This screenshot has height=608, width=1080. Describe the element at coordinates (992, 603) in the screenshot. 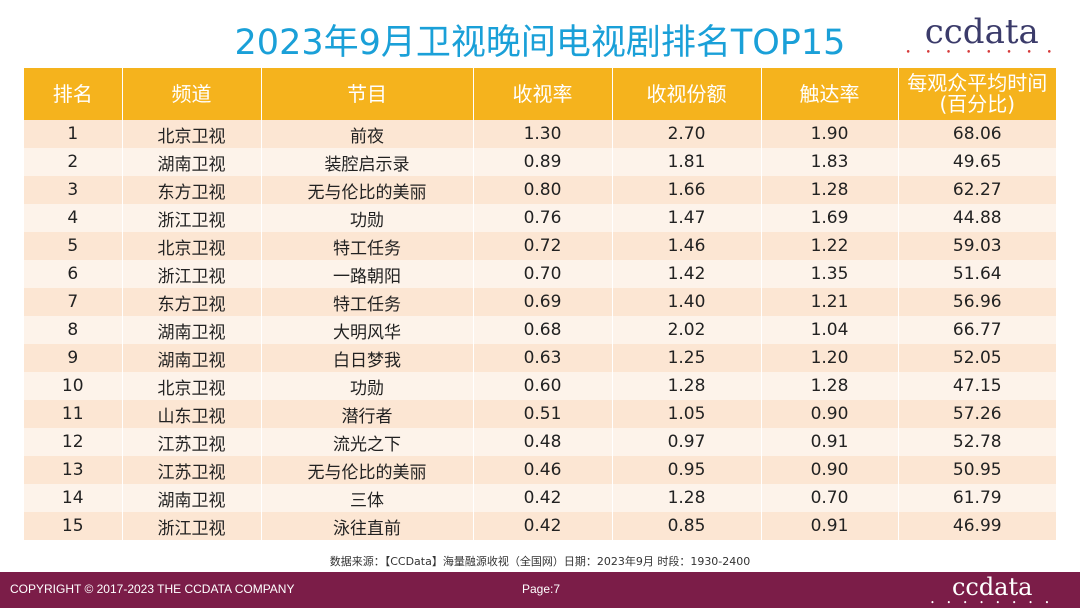

I see `footer-logo-dots: • • • • • • • •` at that location.